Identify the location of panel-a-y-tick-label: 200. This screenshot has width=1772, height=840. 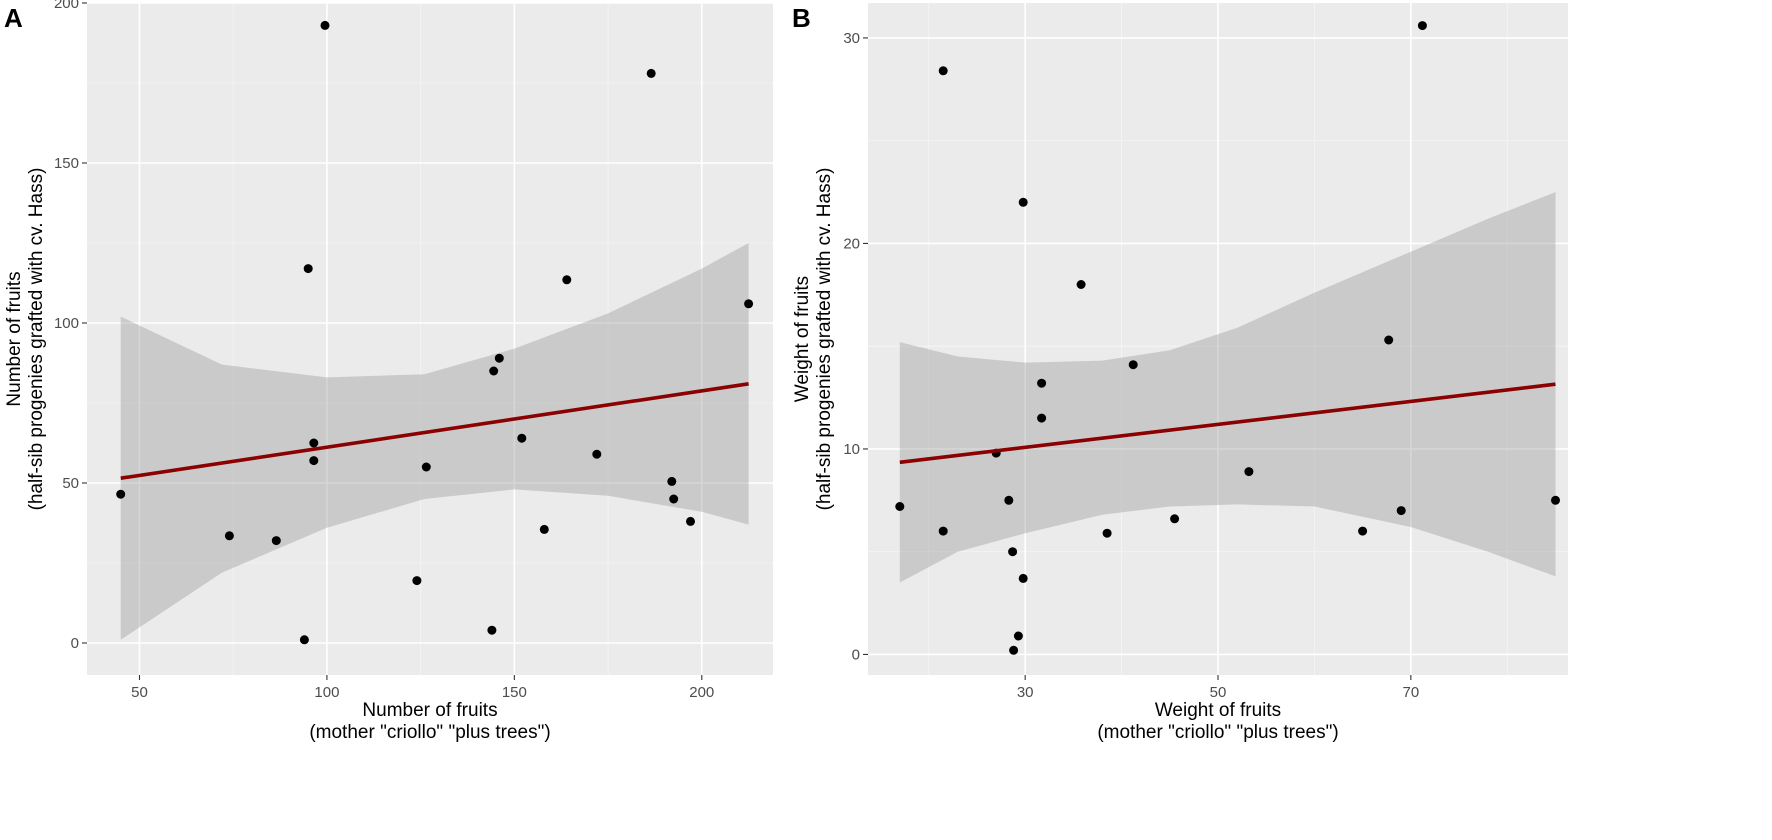
(66, 6).